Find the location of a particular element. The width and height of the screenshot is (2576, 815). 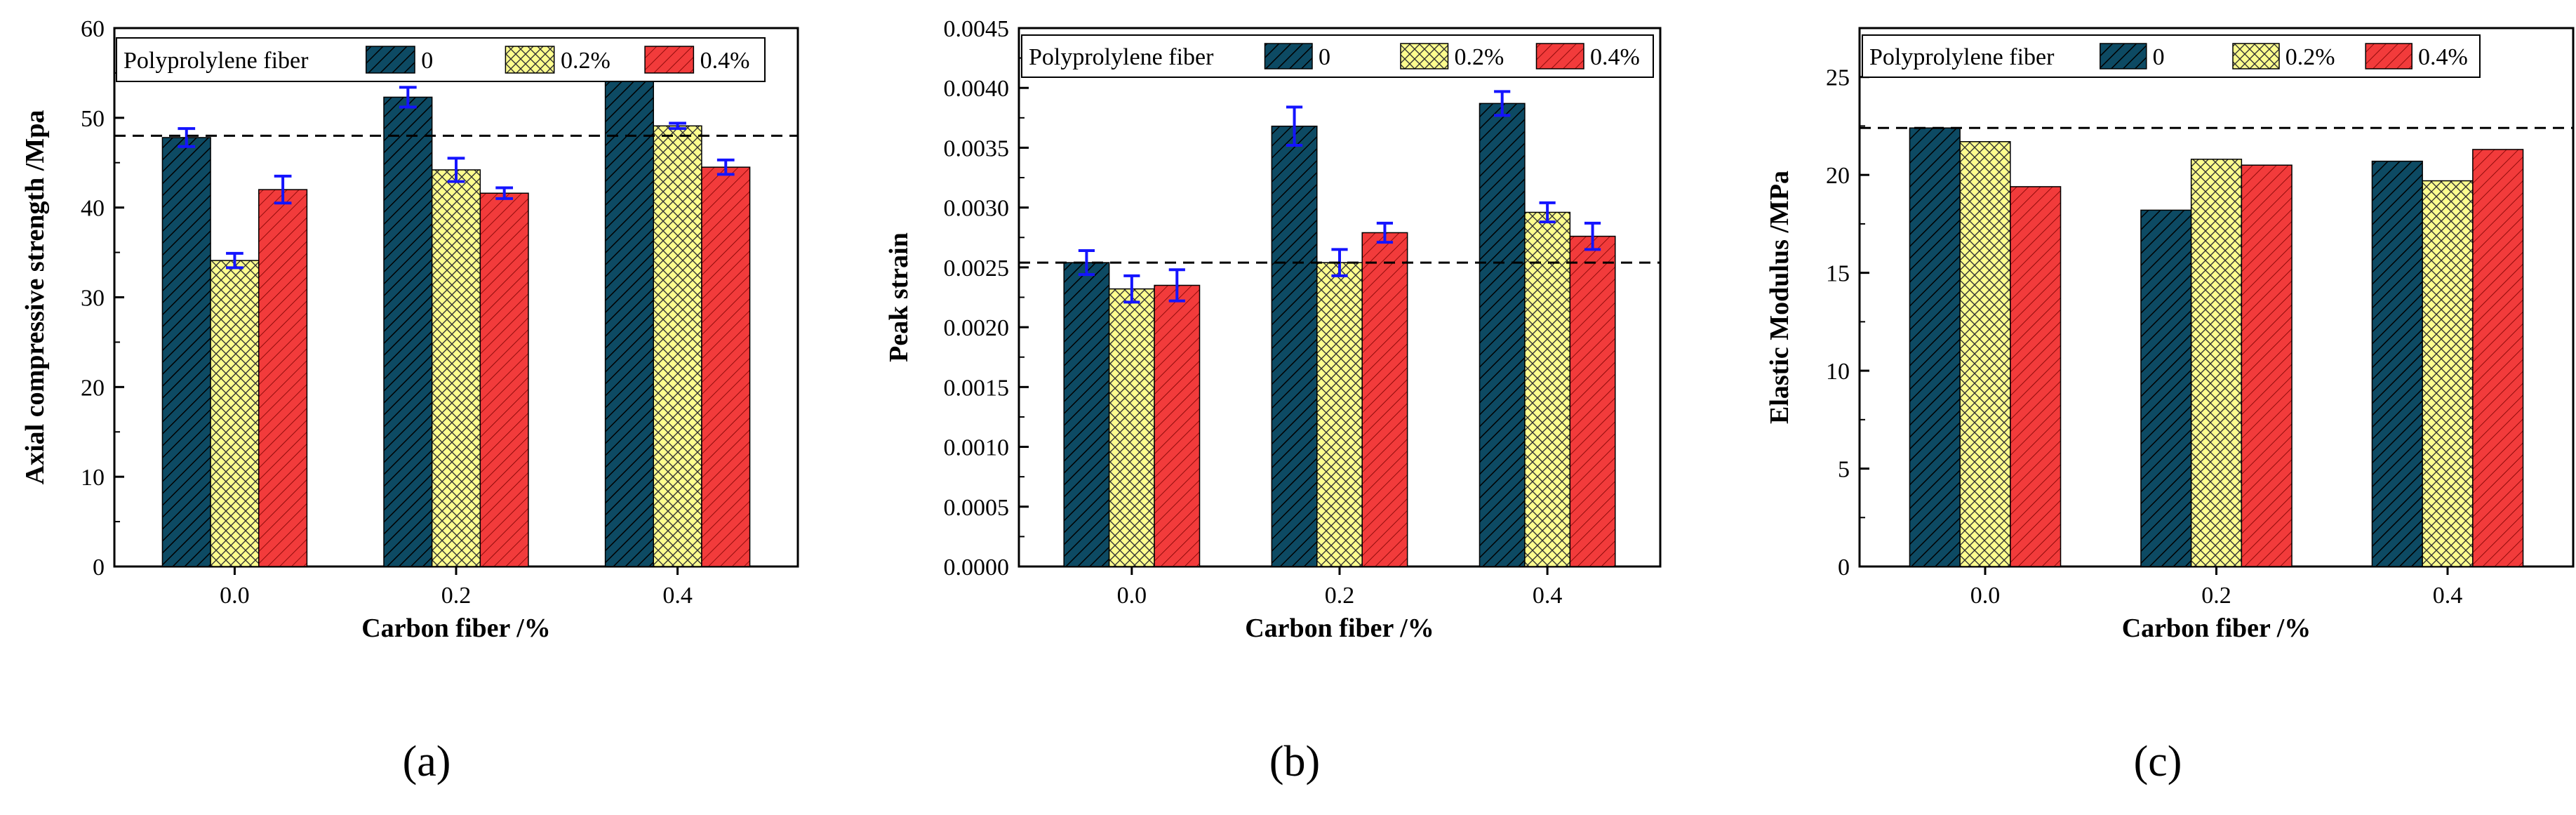

y-tick-label-c: 5 is located at coordinates (1844, 470).